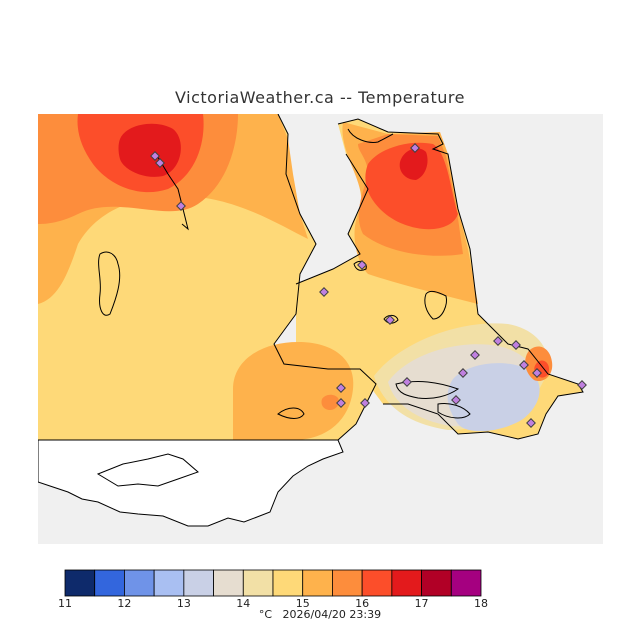 The image size is (640, 640). What do you see at coordinates (302, 603) in the screenshot?
I see `legend-tick-label: 15` at bounding box center [302, 603].